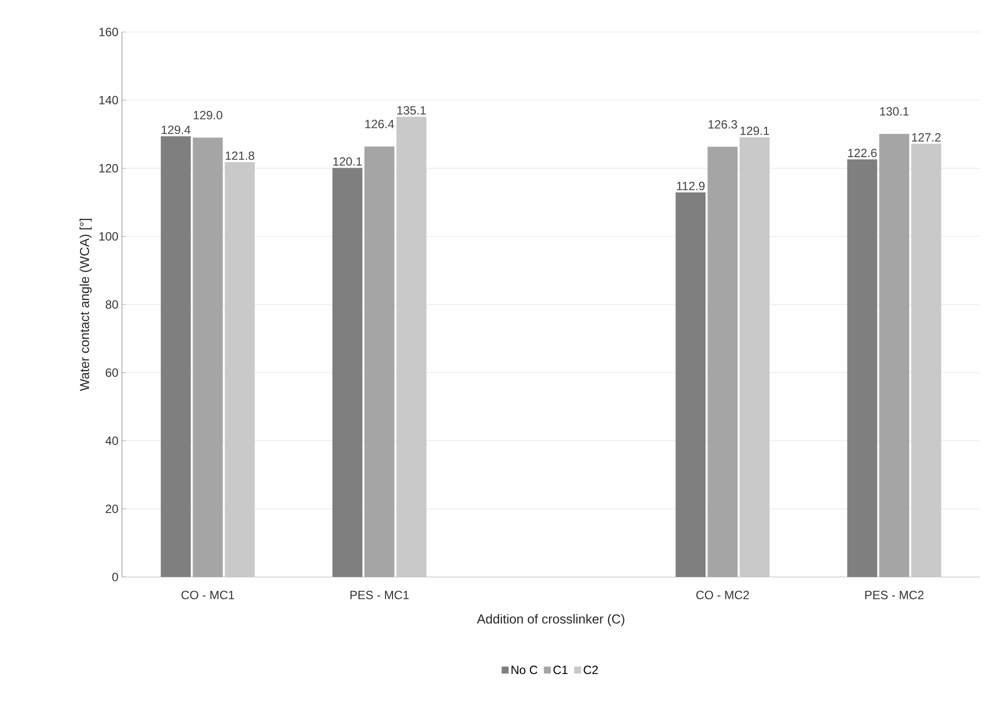 The width and height of the screenshot is (983, 715). I want to click on data-label: 126.3, so click(723, 124).